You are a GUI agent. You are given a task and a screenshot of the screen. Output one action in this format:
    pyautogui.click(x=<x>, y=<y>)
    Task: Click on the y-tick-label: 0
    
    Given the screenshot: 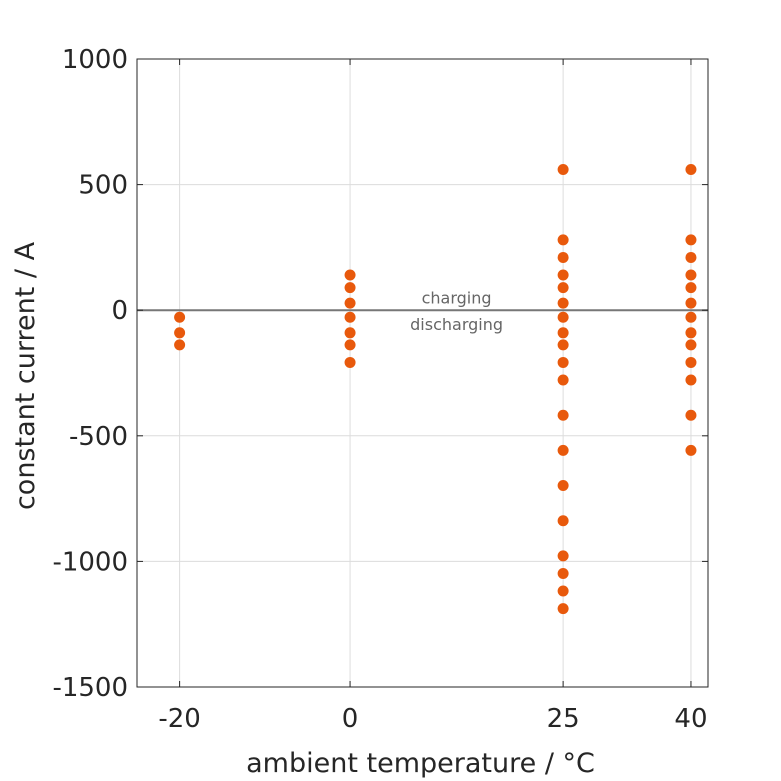 What is the action you would take?
    pyautogui.click(x=119, y=311)
    